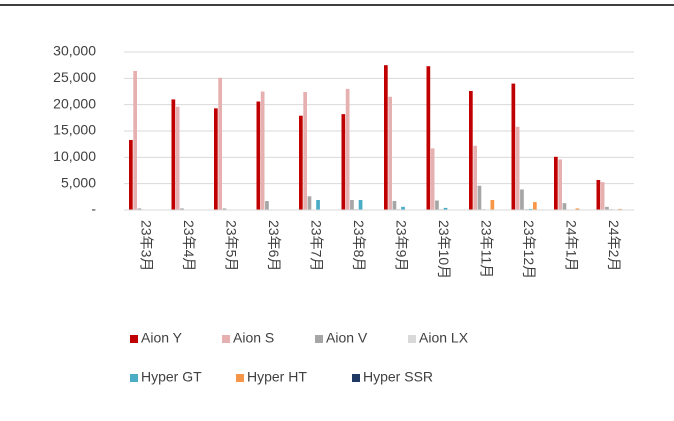 The width and height of the screenshot is (674, 421). Describe the element at coordinates (189, 245) in the screenshot. I see `x-tick-label: 23年4月` at that location.